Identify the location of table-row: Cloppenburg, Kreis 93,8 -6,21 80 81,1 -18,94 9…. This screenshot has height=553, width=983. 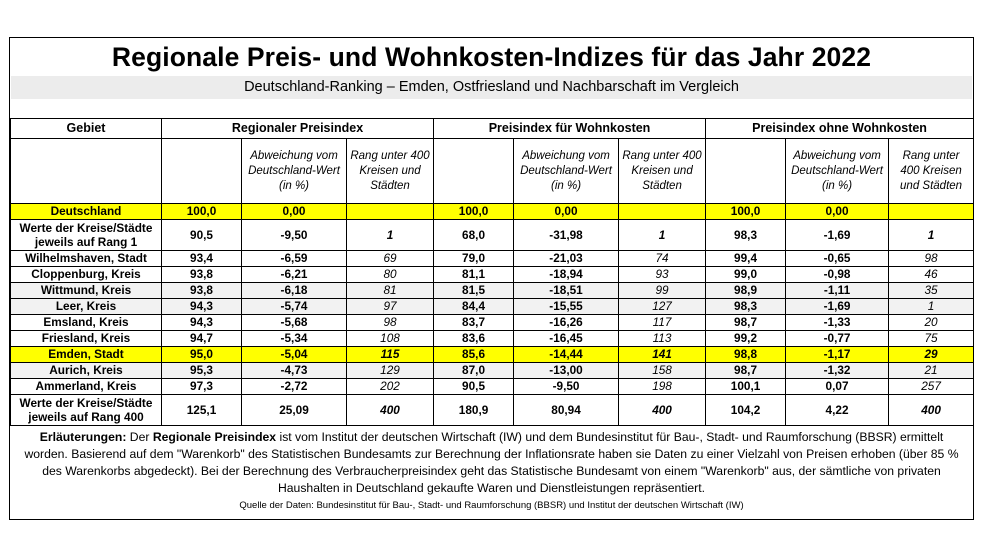
(492, 274).